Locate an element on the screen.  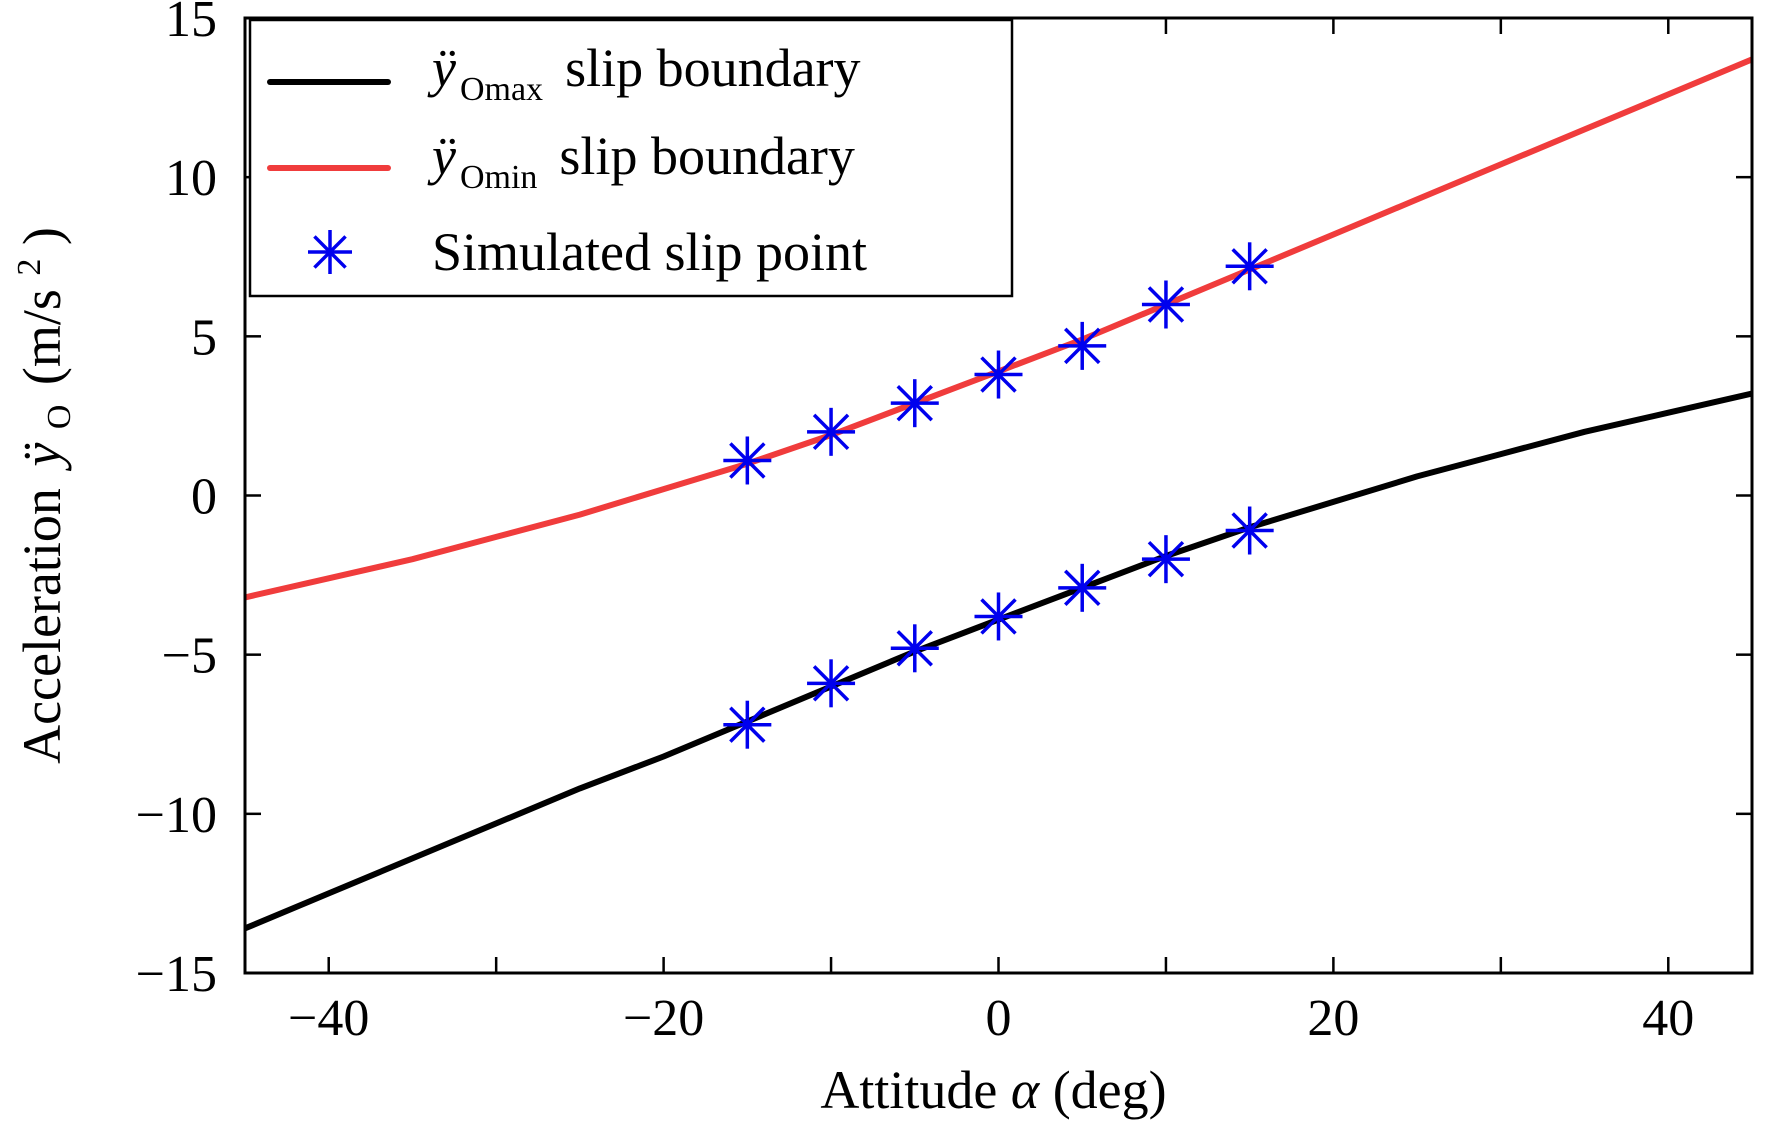
x-axis-title-text: Attitude is located at coordinates (908, 1090).